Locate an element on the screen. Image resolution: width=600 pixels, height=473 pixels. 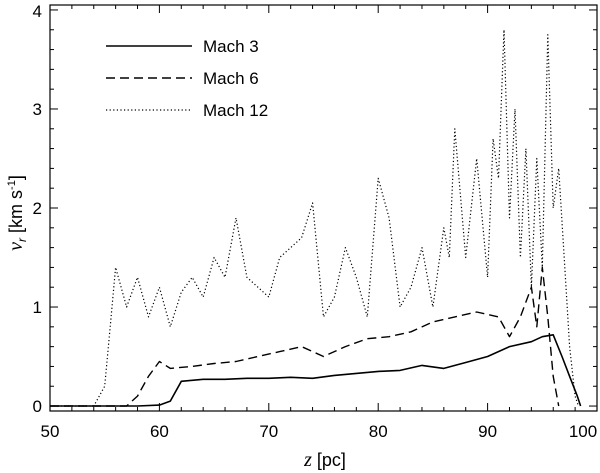
y-axis-label: vr [km s-1] is located at coordinates (17, 213).